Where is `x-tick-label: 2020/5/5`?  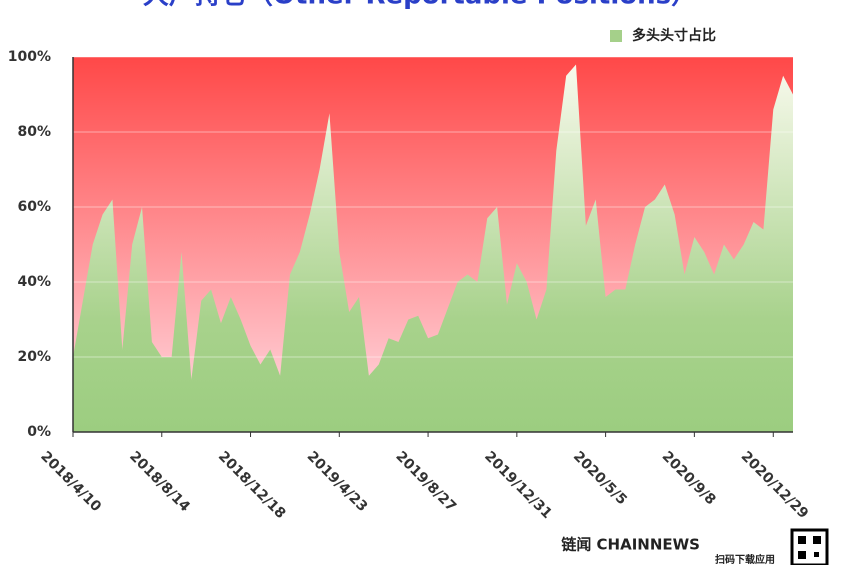
x-tick-label: 2020/5/5 is located at coordinates (600, 478).